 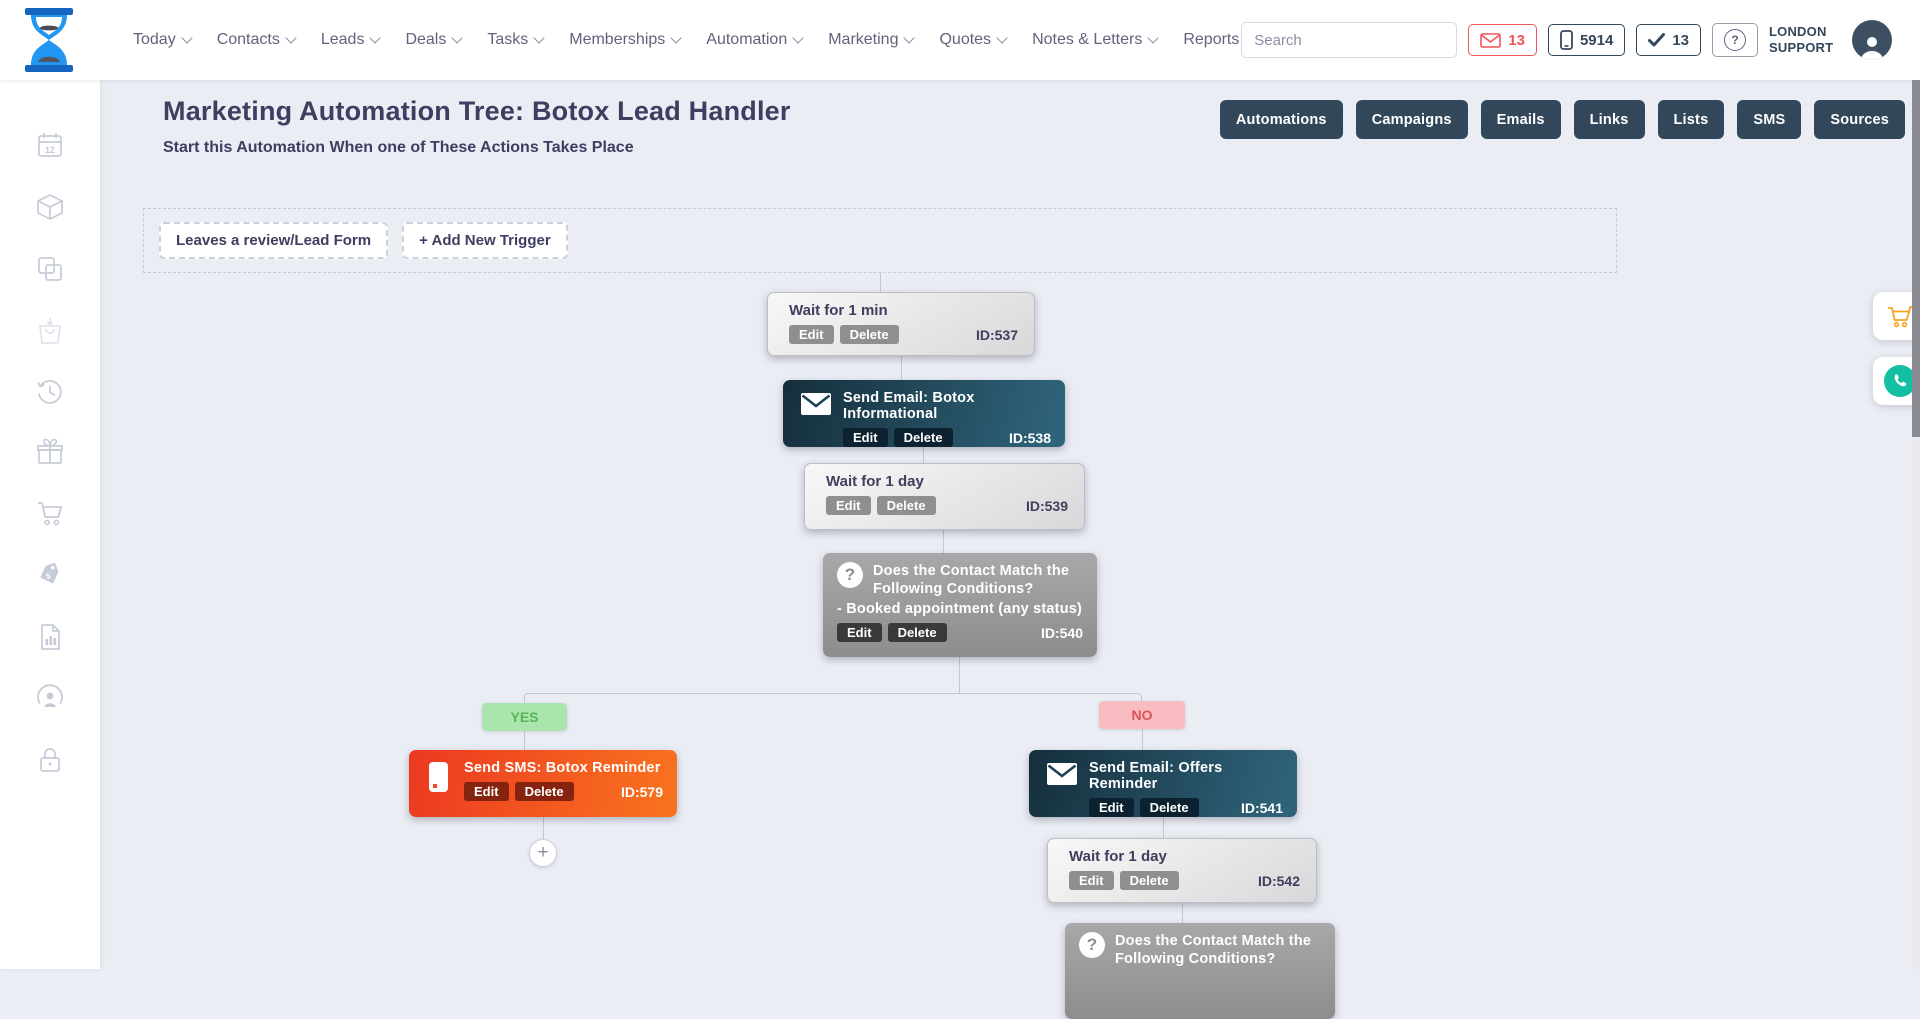 What do you see at coordinates (641, 791) in the screenshot?
I see `node-id-label: ID:579` at bounding box center [641, 791].